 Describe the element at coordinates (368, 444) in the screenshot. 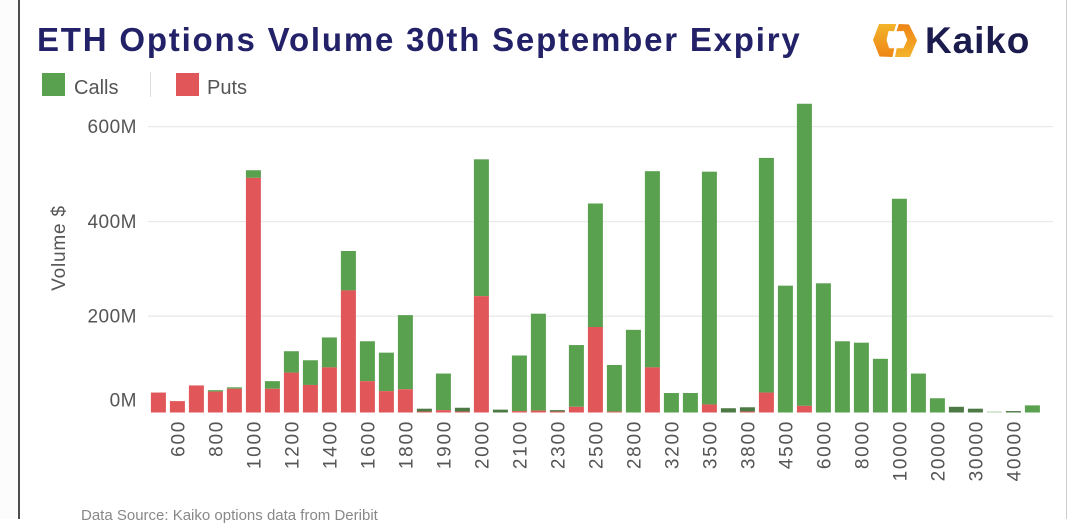

I see `svg-text: 1600` at that location.